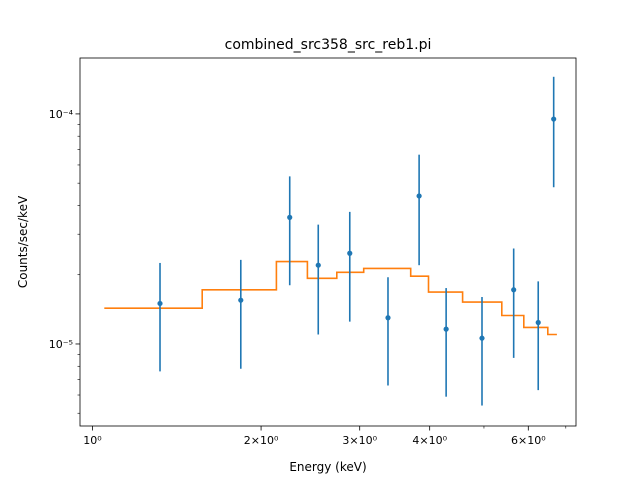 The height and width of the screenshot is (480, 640). What do you see at coordinates (61, 114) in the screenshot?
I see `y-tick-label: 10⁻⁴` at bounding box center [61, 114].